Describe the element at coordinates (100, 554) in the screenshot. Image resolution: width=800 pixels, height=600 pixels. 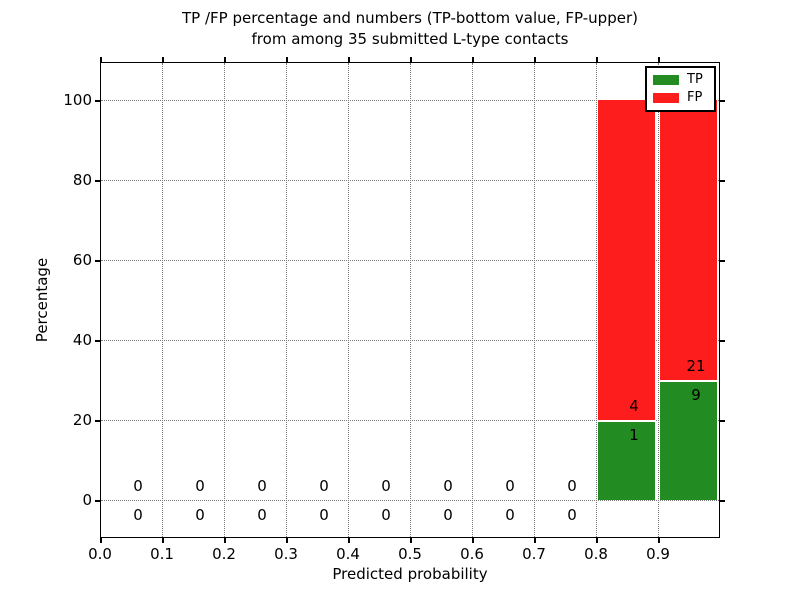
I see `x-tick-label: 0.0` at that location.